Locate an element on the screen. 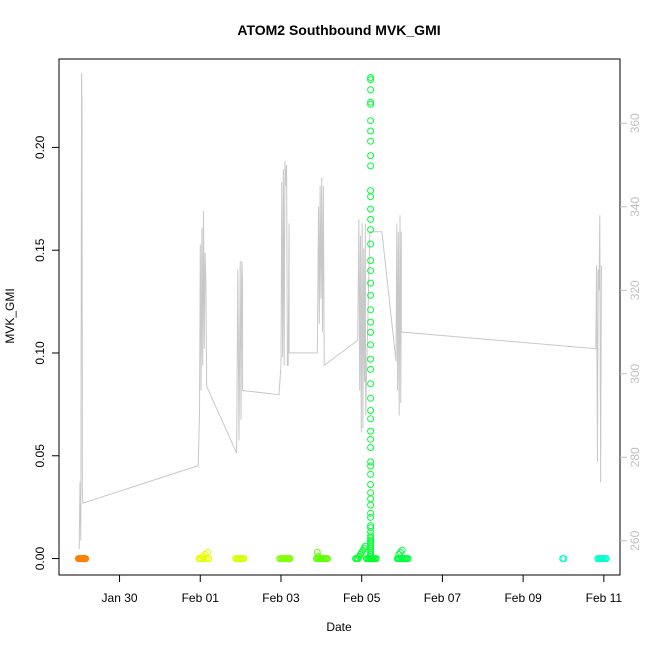  y-tick-label: 0.20 is located at coordinates (40, 147).